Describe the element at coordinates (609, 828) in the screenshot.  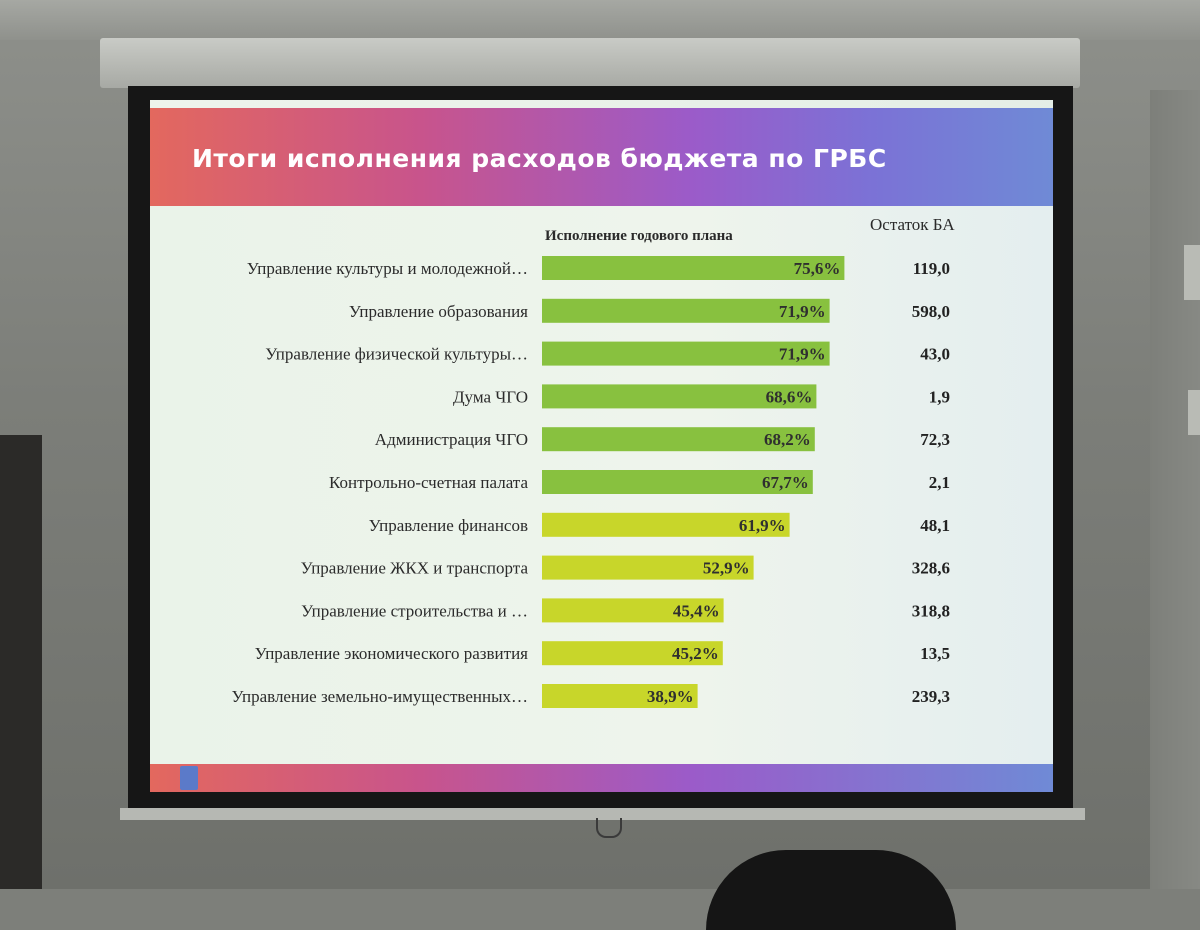
I see `screen-pull-handle` at that location.